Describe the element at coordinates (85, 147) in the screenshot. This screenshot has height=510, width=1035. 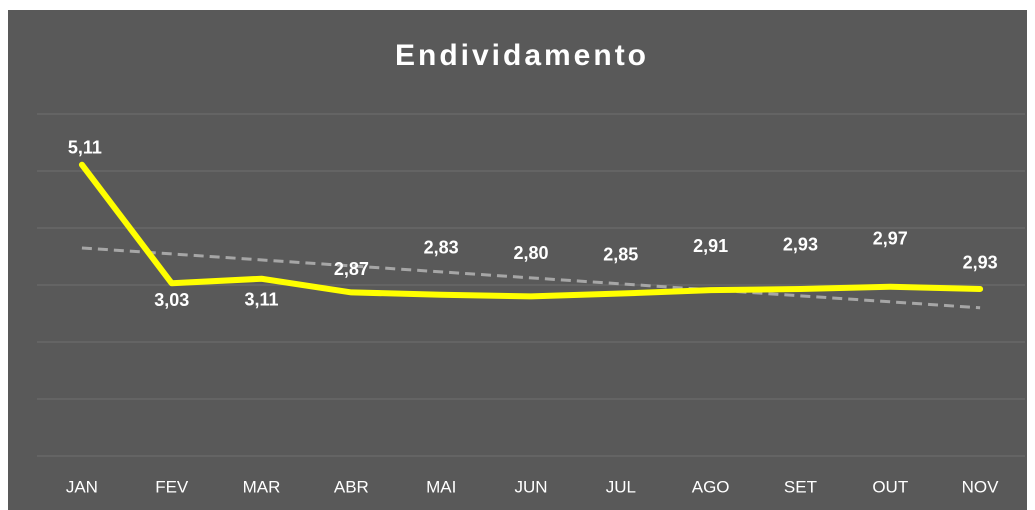
I see `data-label: 5,11` at that location.